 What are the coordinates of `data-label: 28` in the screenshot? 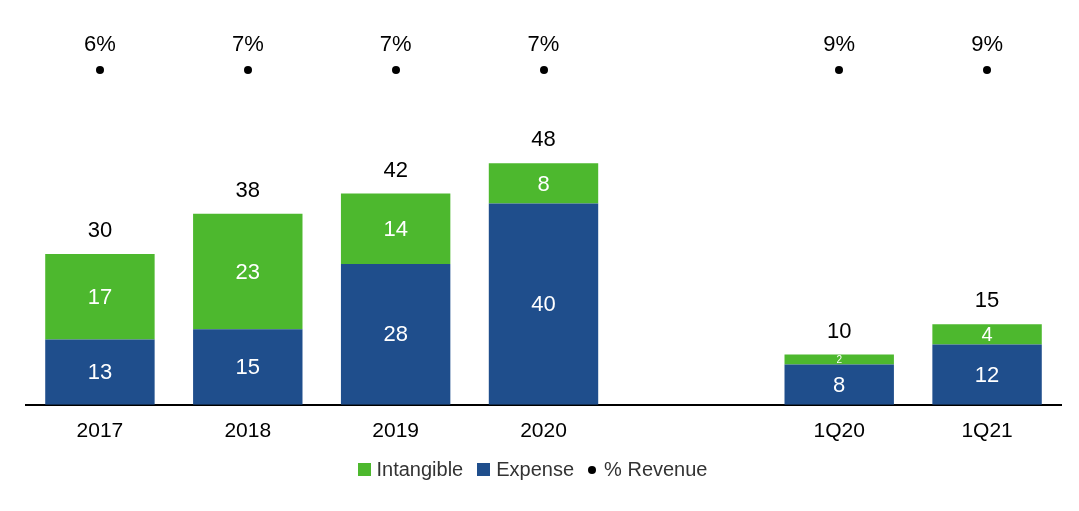 It's located at (395, 334).